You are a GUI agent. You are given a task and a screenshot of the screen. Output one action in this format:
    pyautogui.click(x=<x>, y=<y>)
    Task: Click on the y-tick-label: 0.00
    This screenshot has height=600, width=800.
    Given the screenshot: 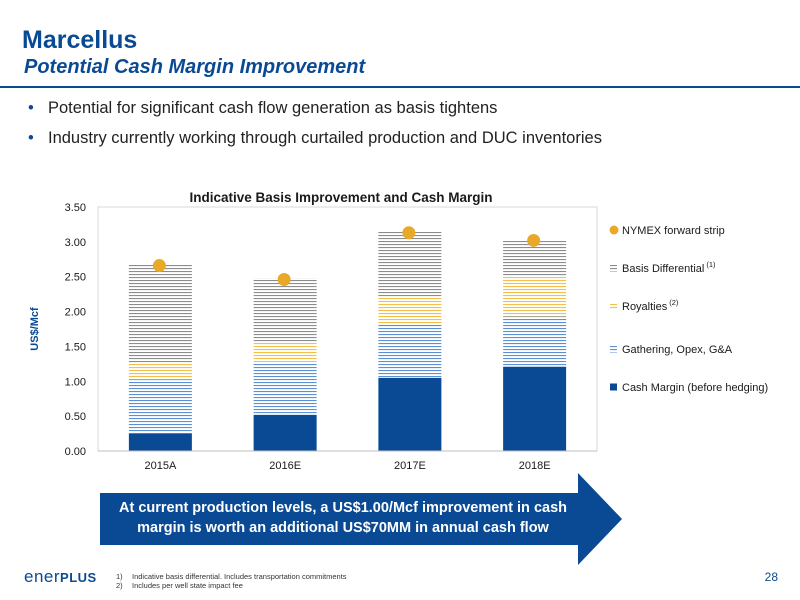 What is the action you would take?
    pyautogui.click(x=75, y=452)
    